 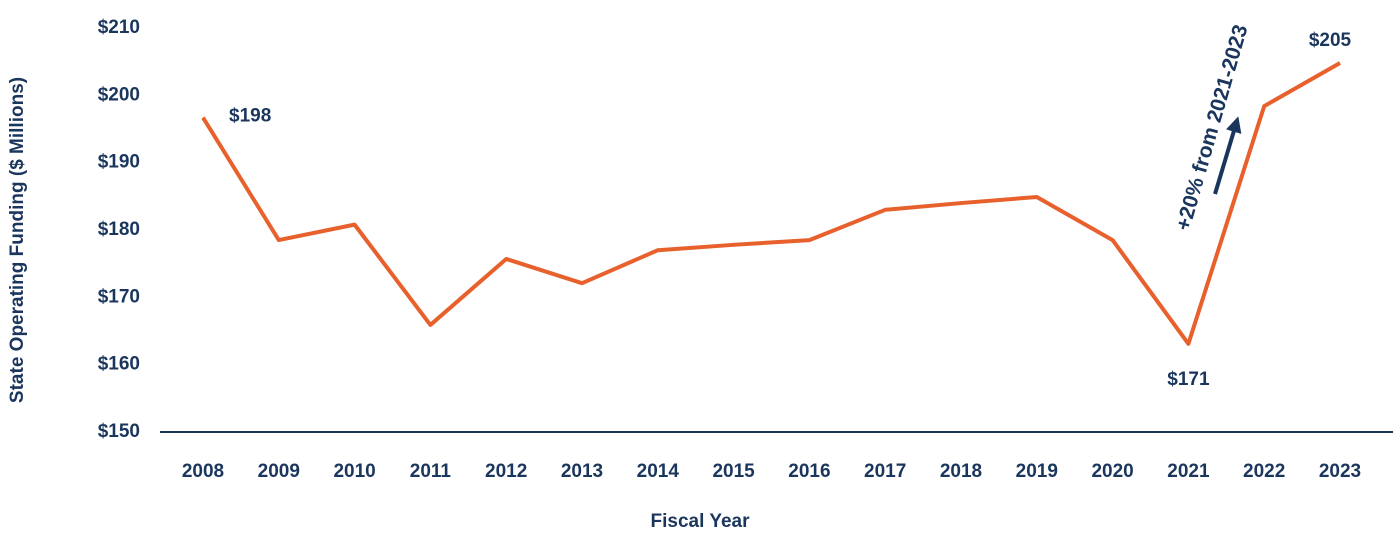 What do you see at coordinates (119, 364) in the screenshot?
I see `y-tick-label: $160` at bounding box center [119, 364].